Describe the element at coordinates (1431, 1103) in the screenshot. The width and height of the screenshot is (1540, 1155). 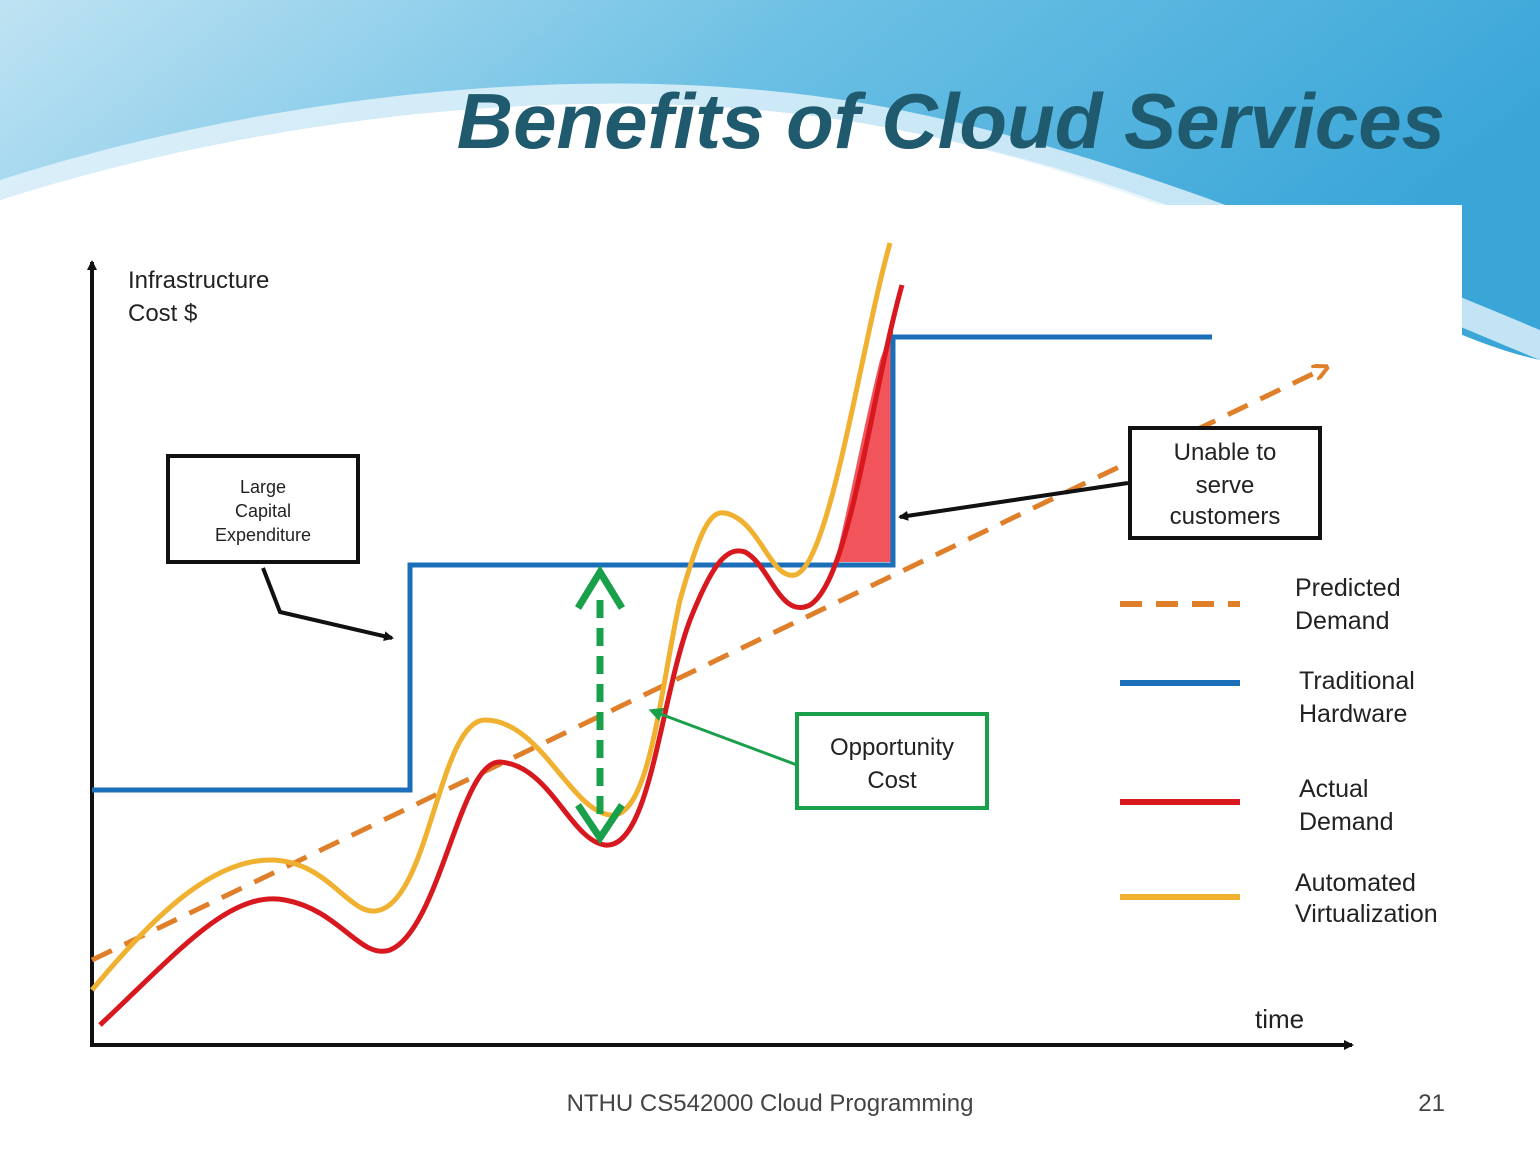
I see `page-number: 21` at that location.